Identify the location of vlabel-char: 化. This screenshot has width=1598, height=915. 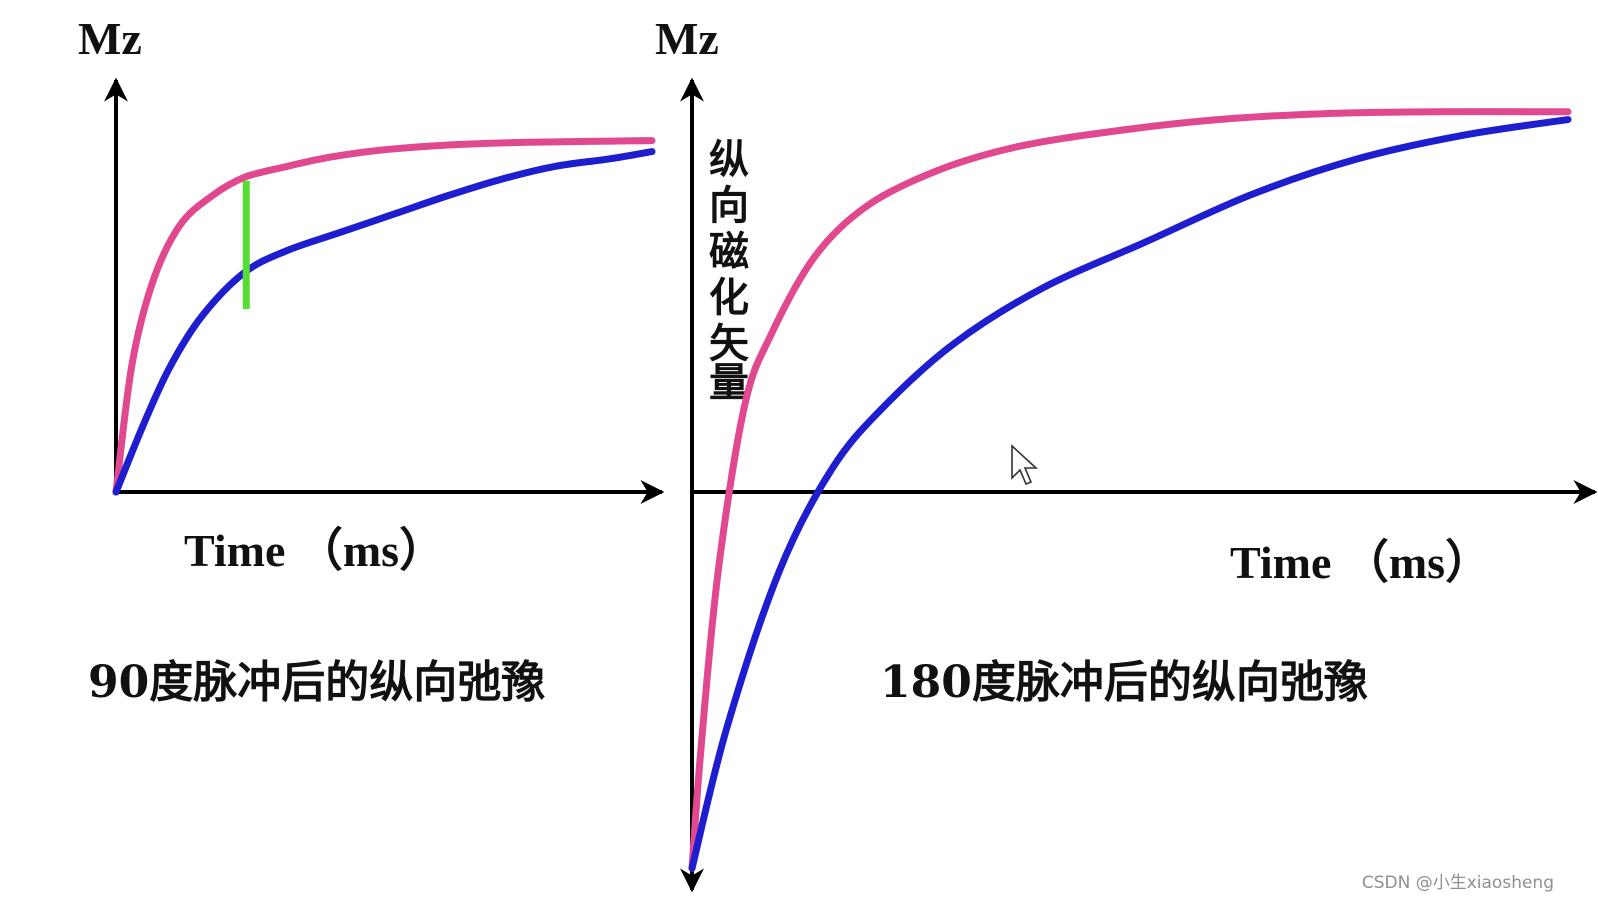
(729, 298).